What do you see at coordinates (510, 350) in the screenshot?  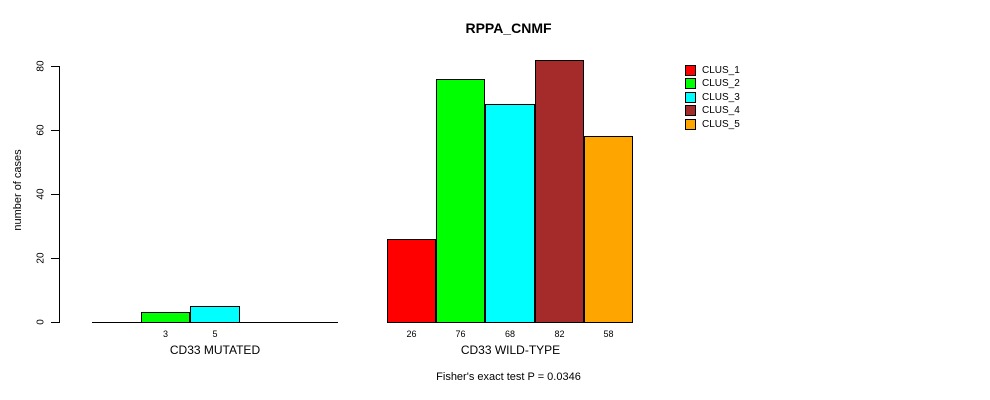 I see `x-axis-group-label-wildtype: CD33 WILD-TYPE` at bounding box center [510, 350].